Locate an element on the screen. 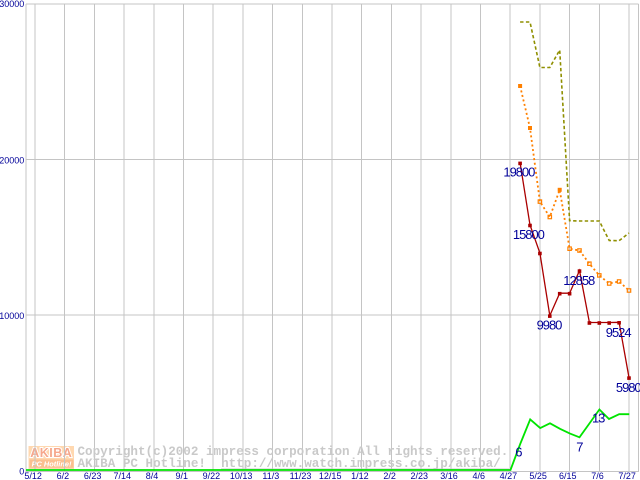 Image resolution: width=640 pixels, height=480 pixels. svg-text: 9/1 is located at coordinates (181, 475).